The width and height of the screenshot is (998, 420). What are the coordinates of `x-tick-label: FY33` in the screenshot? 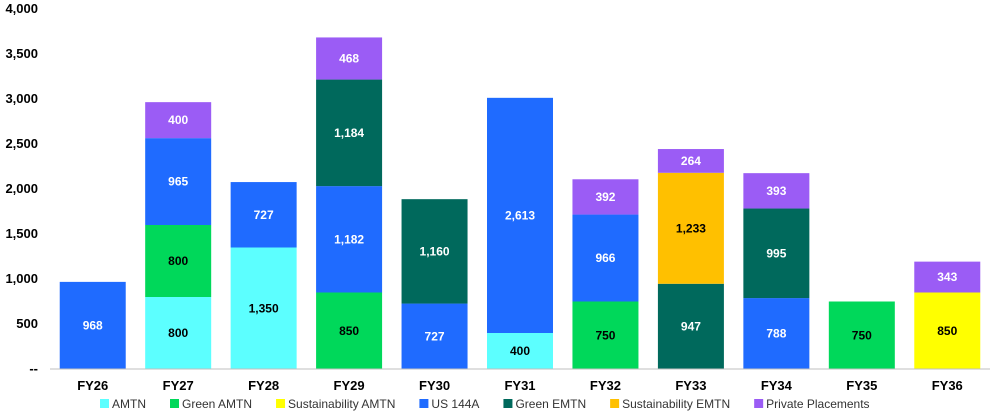 It's located at (690, 385).